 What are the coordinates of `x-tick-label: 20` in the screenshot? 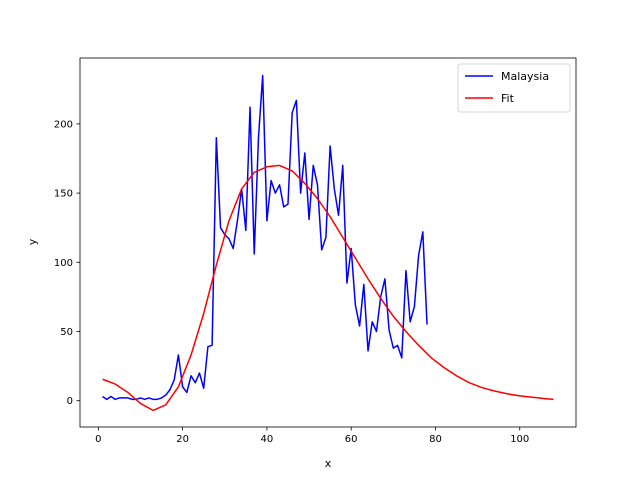 It's located at (182, 439).